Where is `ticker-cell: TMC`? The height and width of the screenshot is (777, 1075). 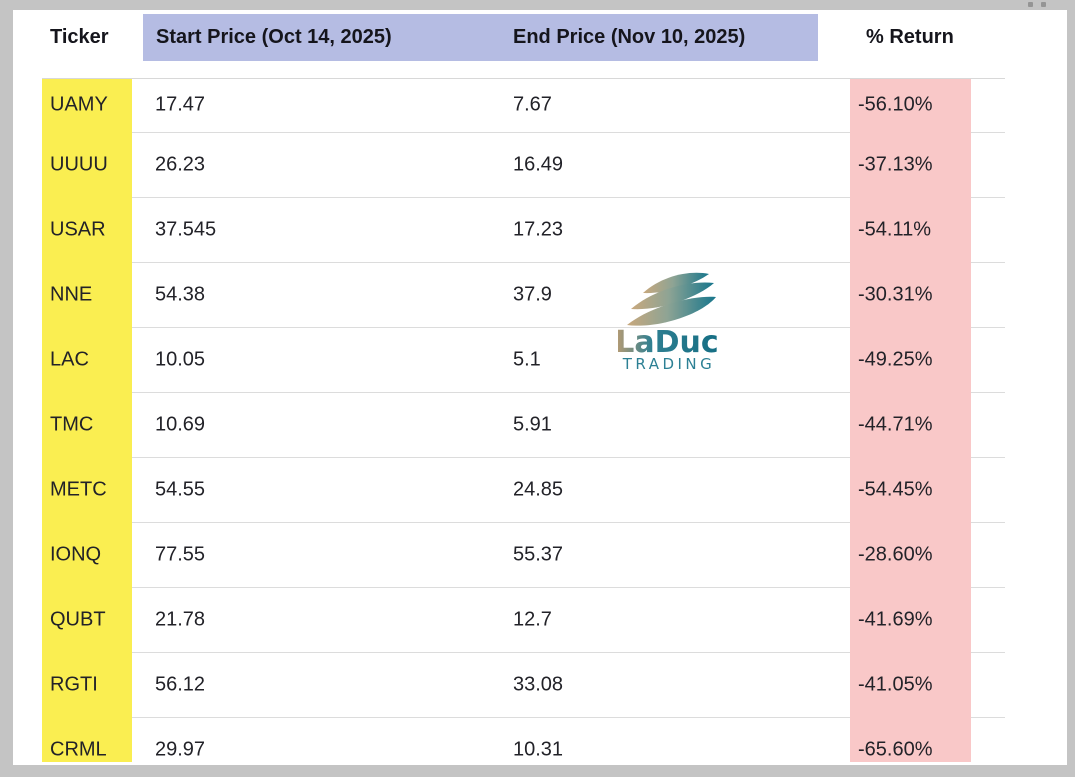 ticker-cell: TMC is located at coordinates (72, 424).